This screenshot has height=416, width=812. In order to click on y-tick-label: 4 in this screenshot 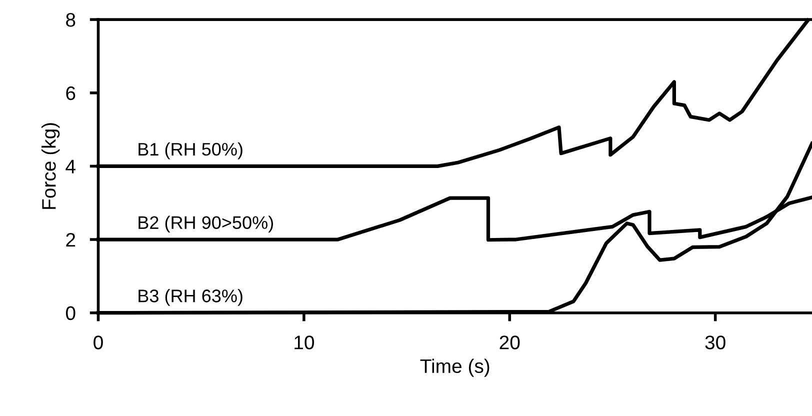, I will do `click(71, 167)`.